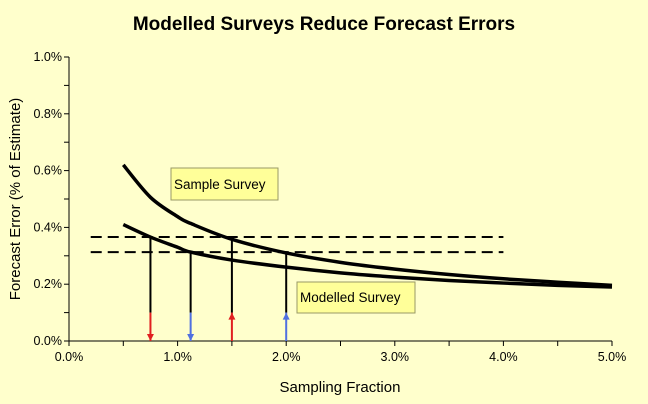 The width and height of the screenshot is (648, 404). Describe the element at coordinates (503, 357) in the screenshot. I see `x-tick-label: 4.0%` at that location.